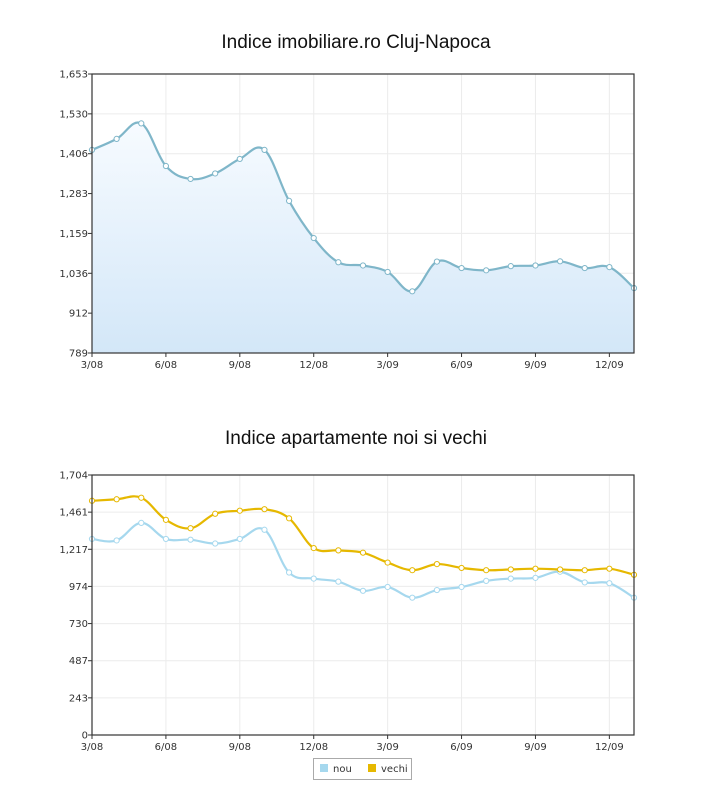 The image size is (712, 800). Describe the element at coordinates (363, 535) in the screenshot. I see `series-line-vechi` at that location.